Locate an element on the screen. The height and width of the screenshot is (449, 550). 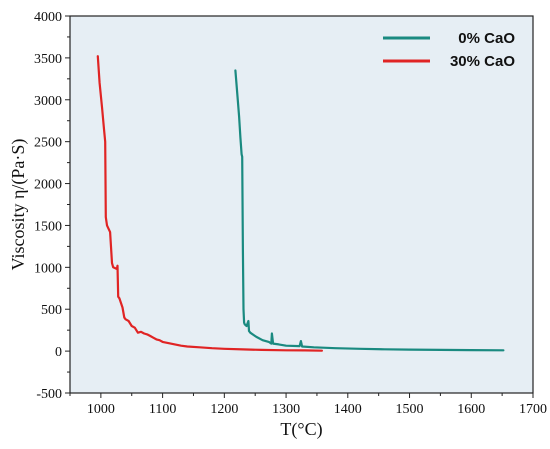
y-tick-label: 2000 is located at coordinates (48, 185).